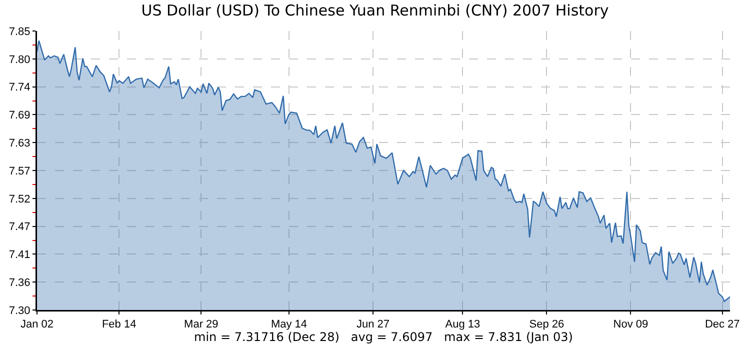  Describe the element at coordinates (19, 199) in the screenshot. I see `y-tick-label: 7.52` at that location.